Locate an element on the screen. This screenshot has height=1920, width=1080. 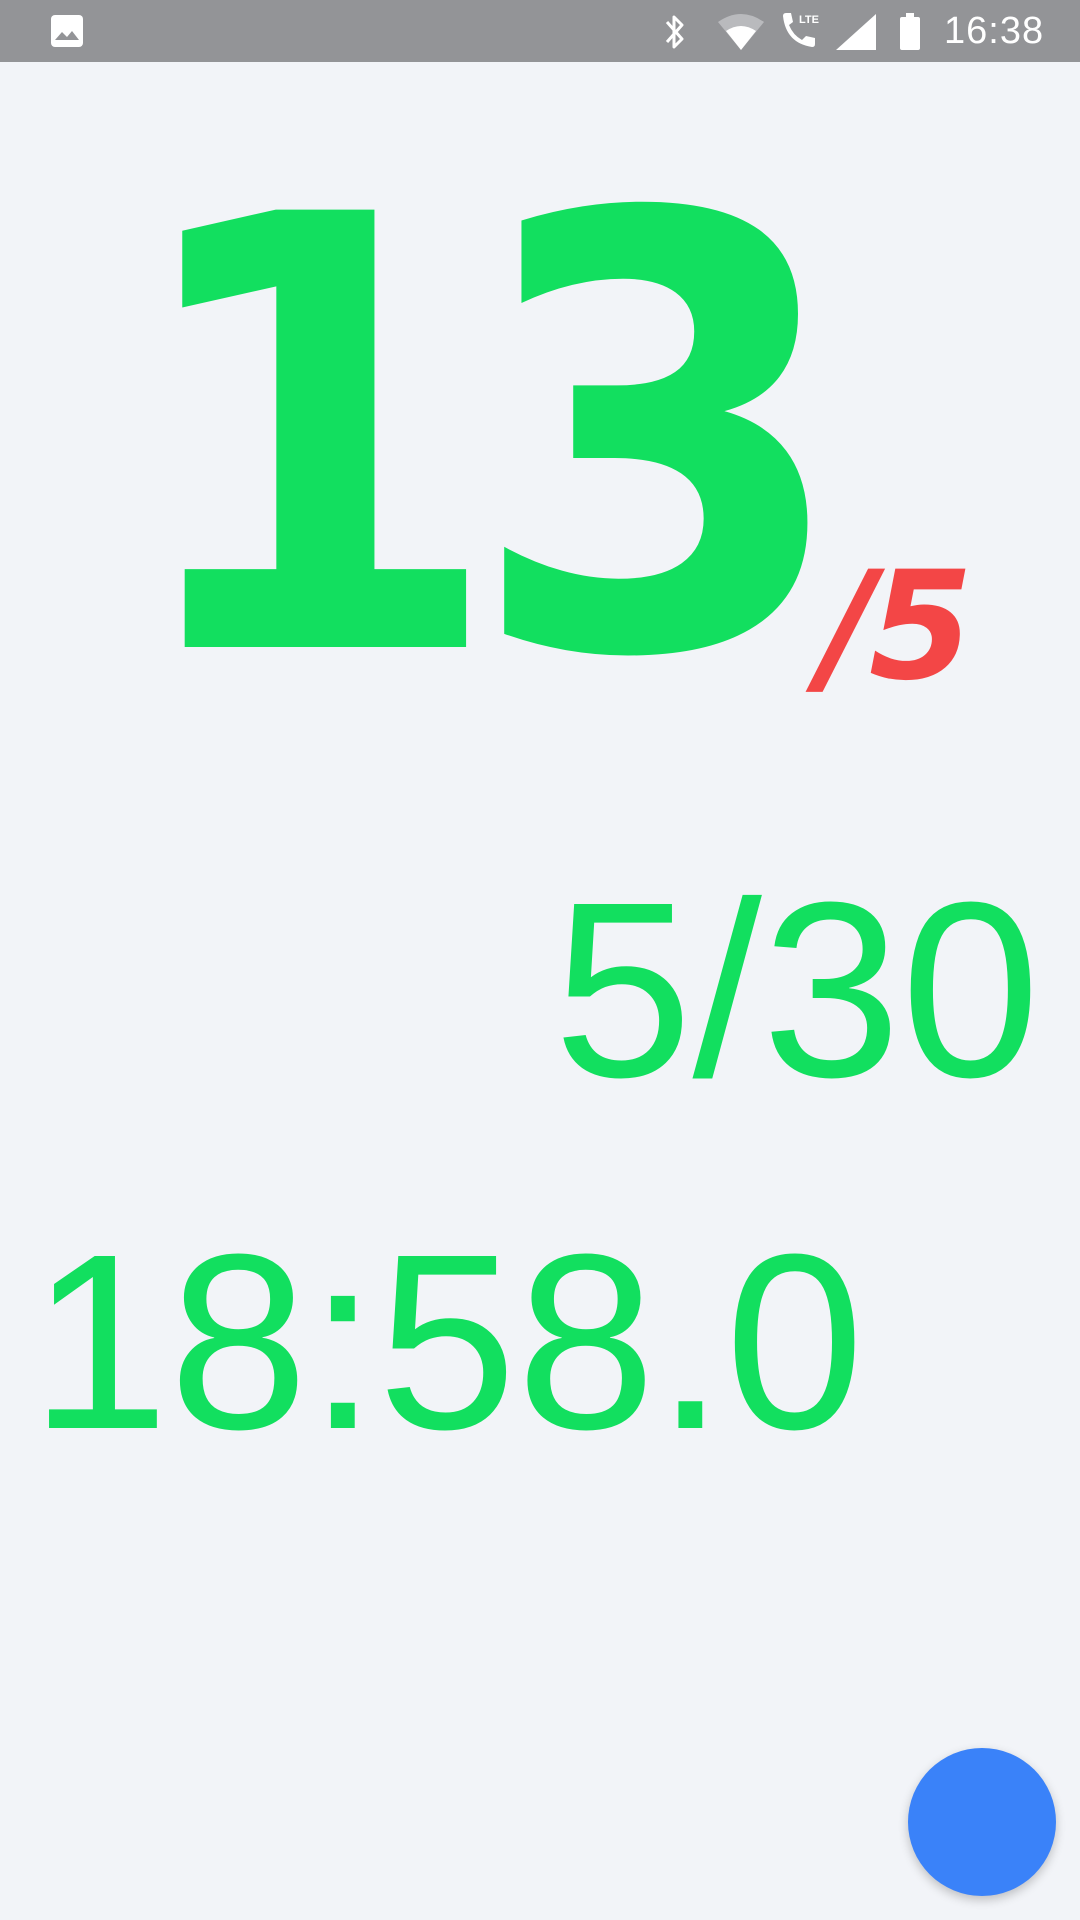
status-time: 16:38 is located at coordinates (994, 31).